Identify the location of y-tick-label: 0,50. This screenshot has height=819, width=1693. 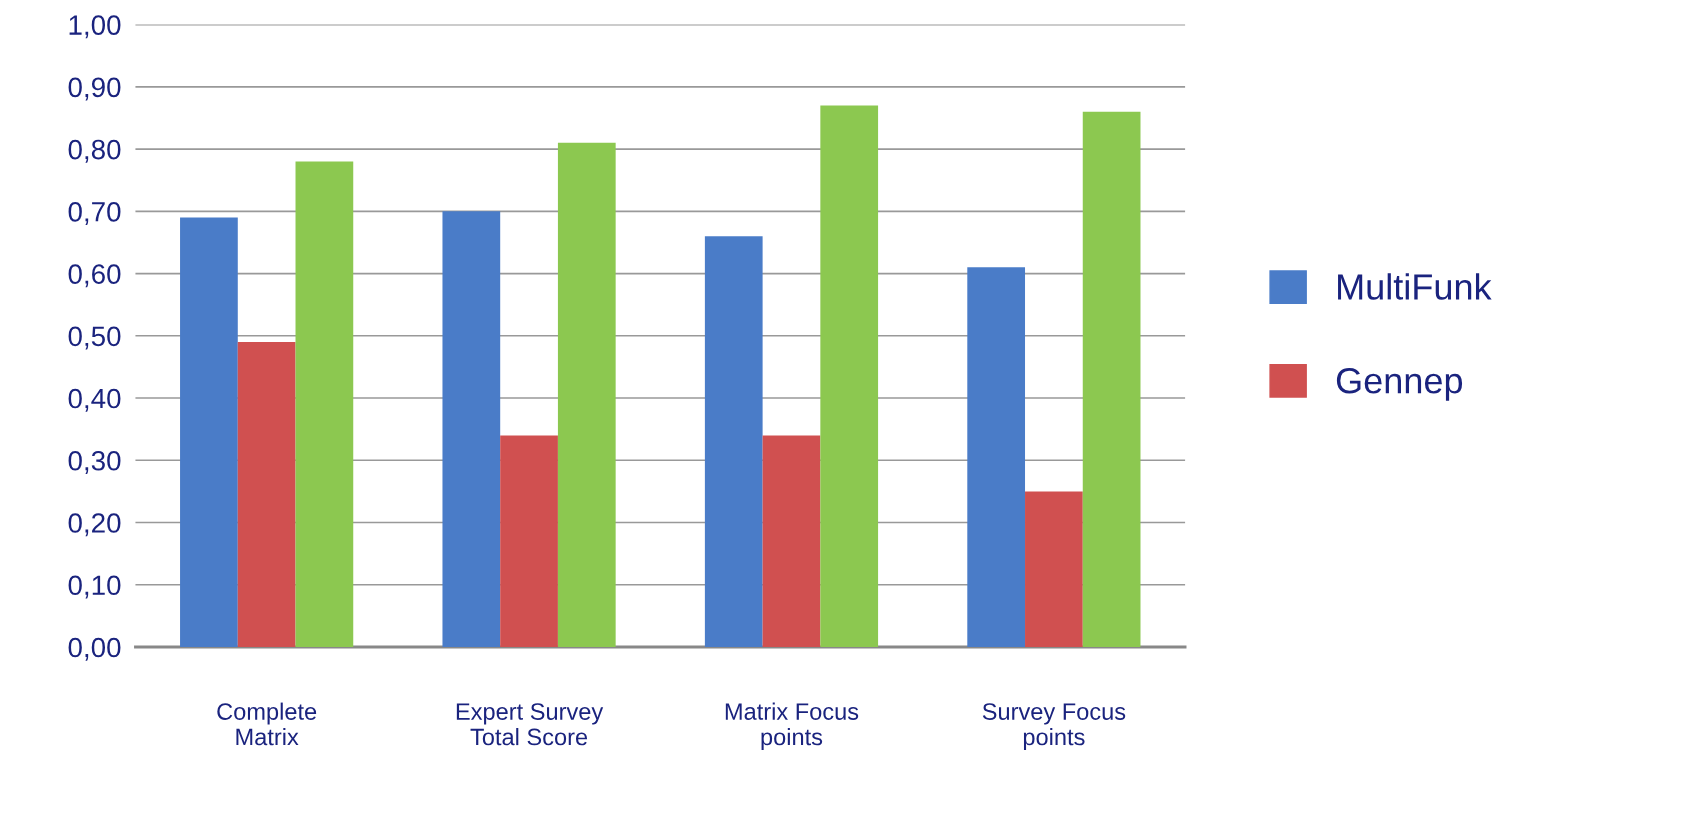
(94, 338).